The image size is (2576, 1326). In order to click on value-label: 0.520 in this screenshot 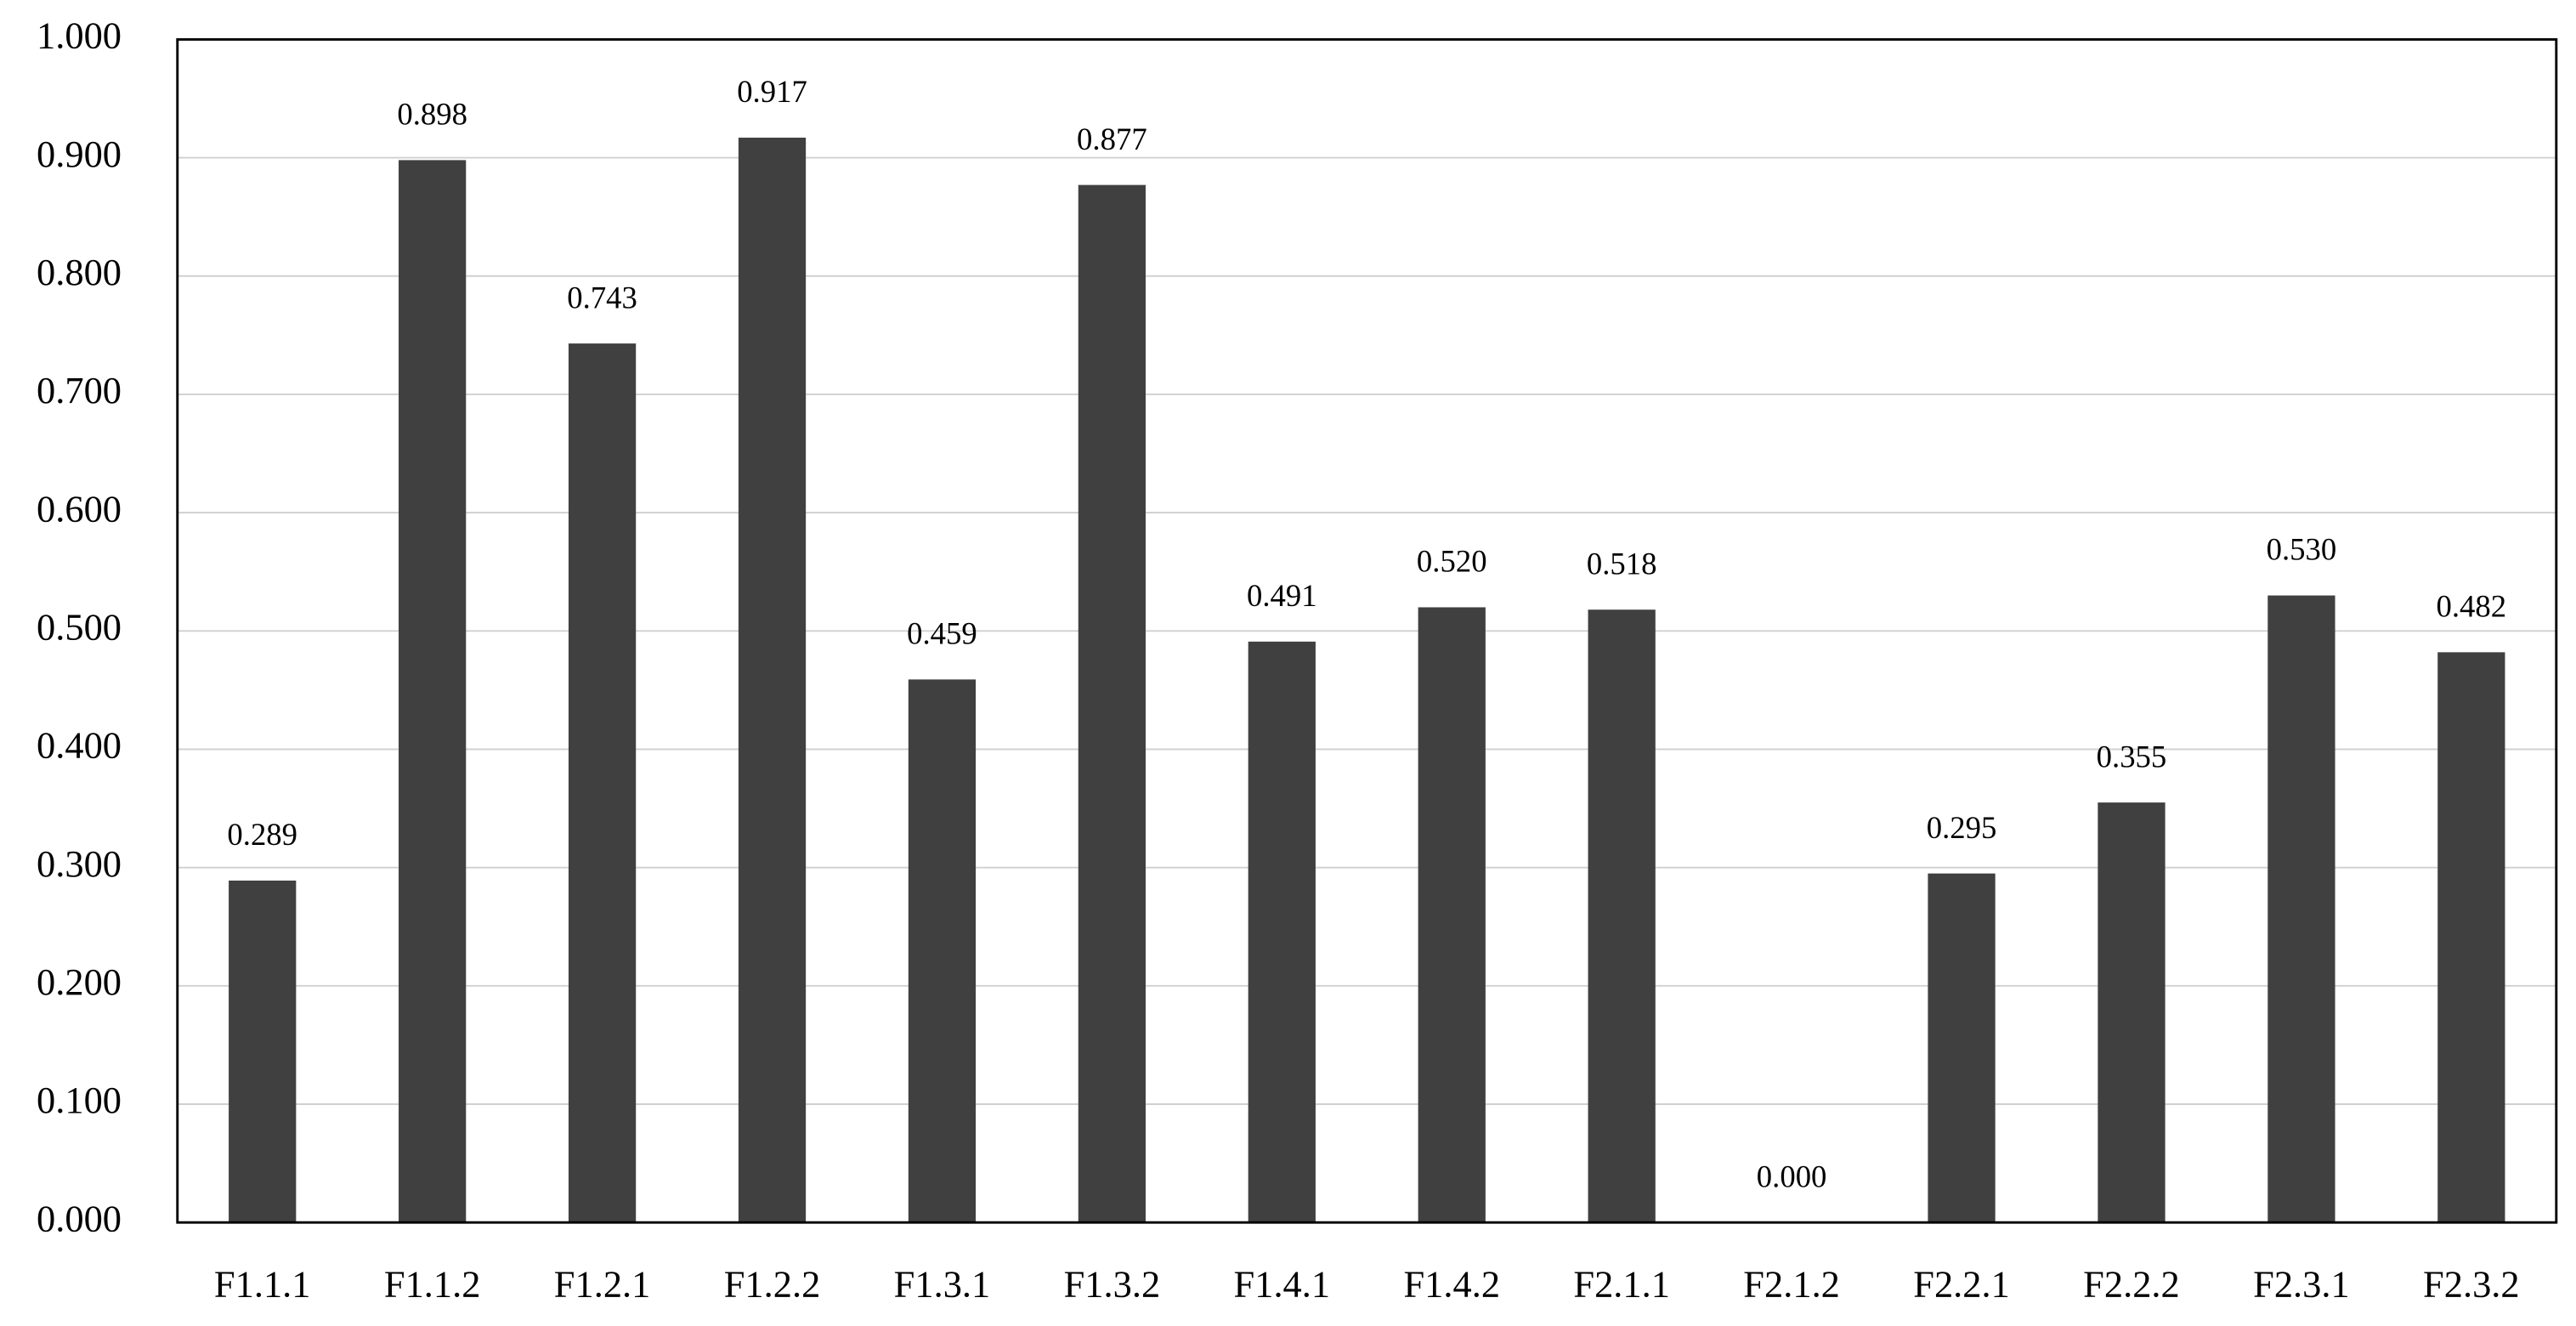, I will do `click(1452, 561)`.